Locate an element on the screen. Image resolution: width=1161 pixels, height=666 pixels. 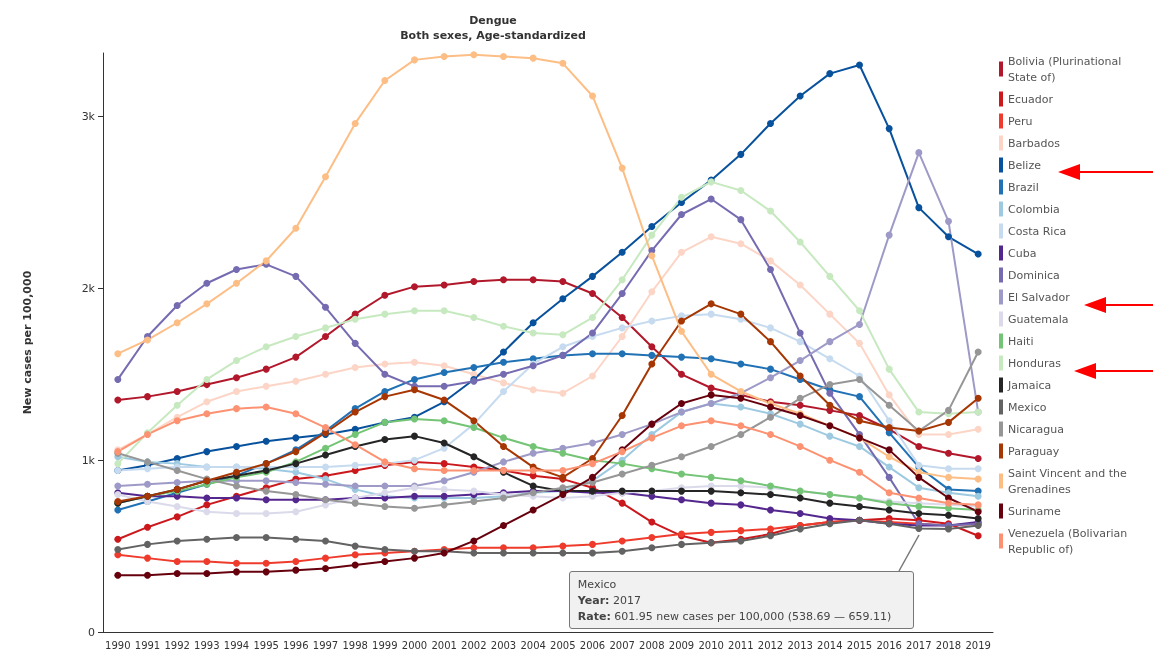
legend-label: Venezuela (Bolivarian Republic of) is located at coordinates (1069, 541).